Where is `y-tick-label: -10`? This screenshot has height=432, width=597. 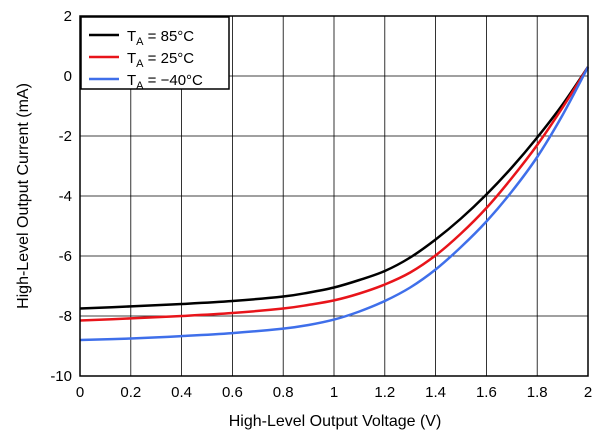
y-tick-label: -10 is located at coordinates (61, 376).